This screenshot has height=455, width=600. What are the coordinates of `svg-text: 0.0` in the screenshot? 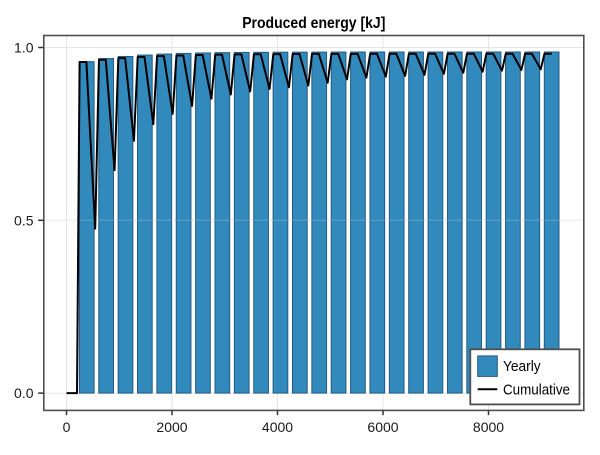 It's located at (24, 393).